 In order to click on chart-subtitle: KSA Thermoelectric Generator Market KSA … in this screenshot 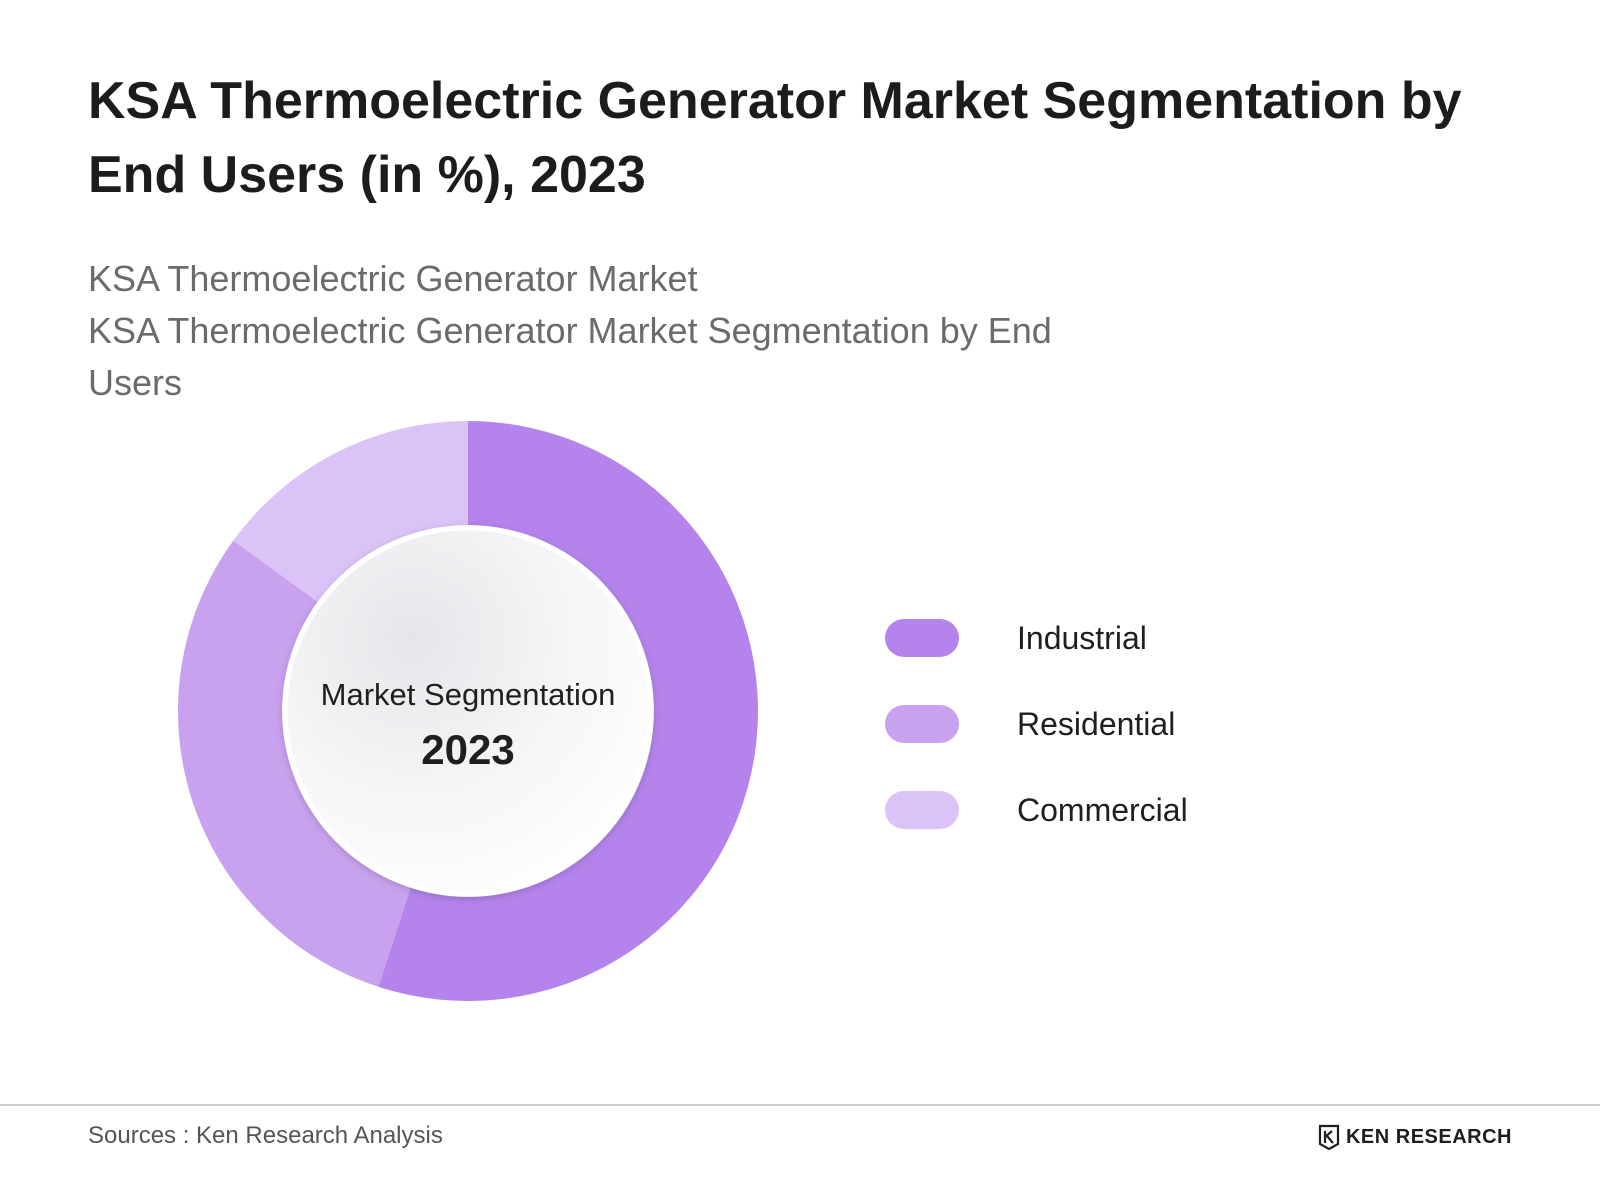, I will do `click(588, 331)`.